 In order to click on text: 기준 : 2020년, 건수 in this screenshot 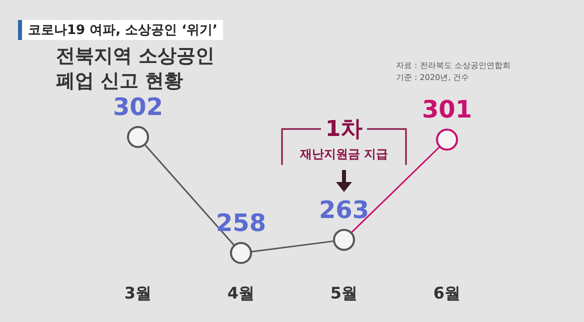, I will do `click(433, 78)`.